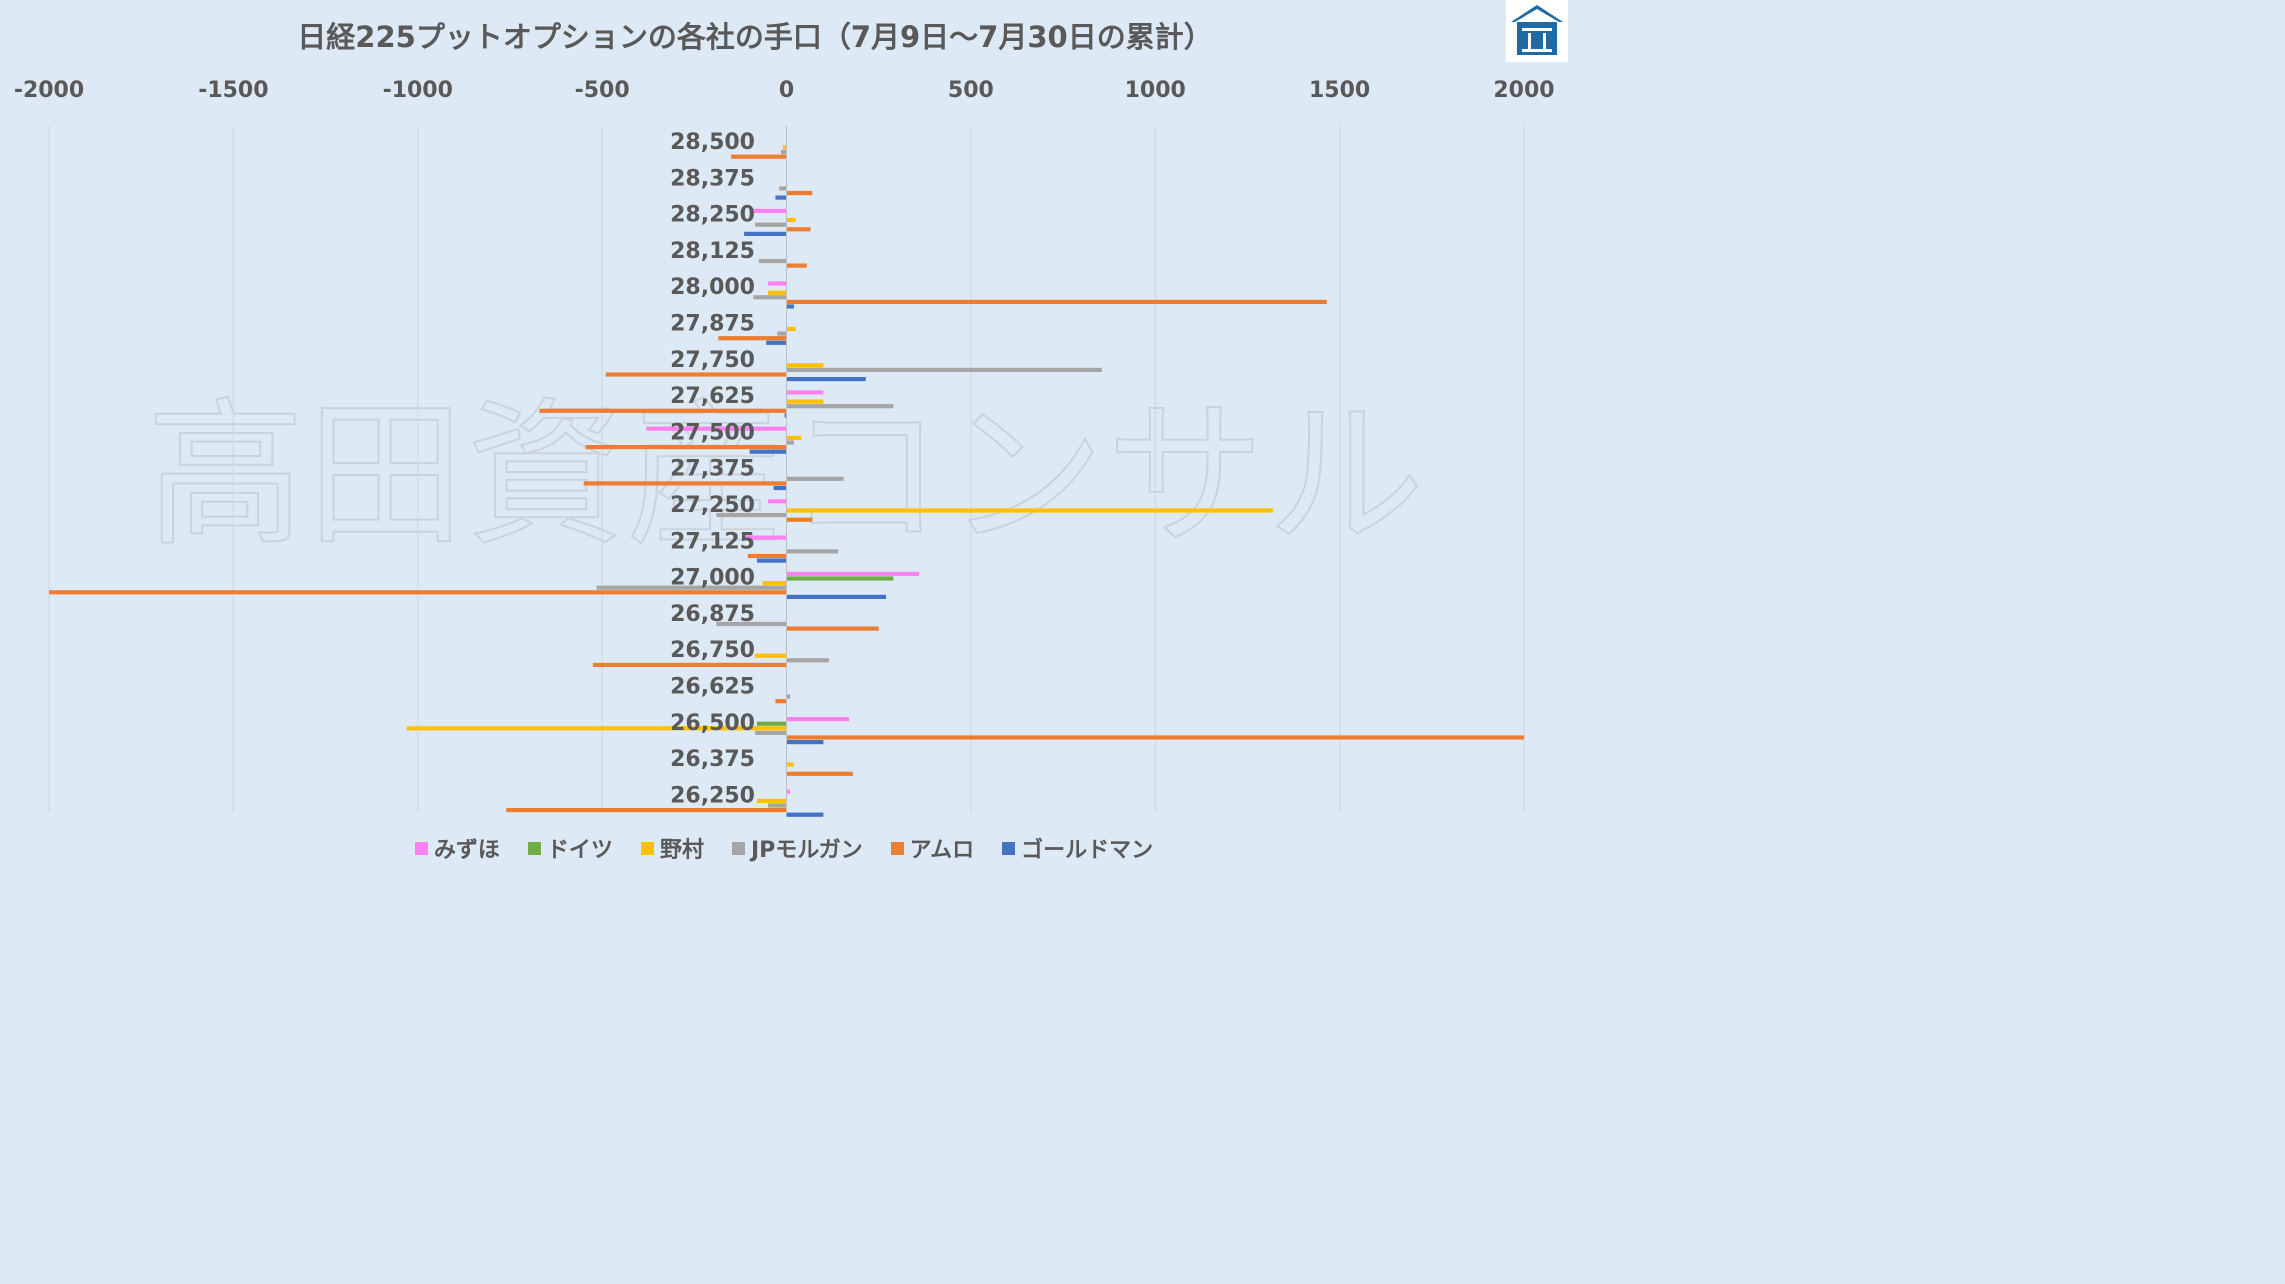  What do you see at coordinates (49, 90) in the screenshot?
I see `x-tick-label: -2000` at bounding box center [49, 90].